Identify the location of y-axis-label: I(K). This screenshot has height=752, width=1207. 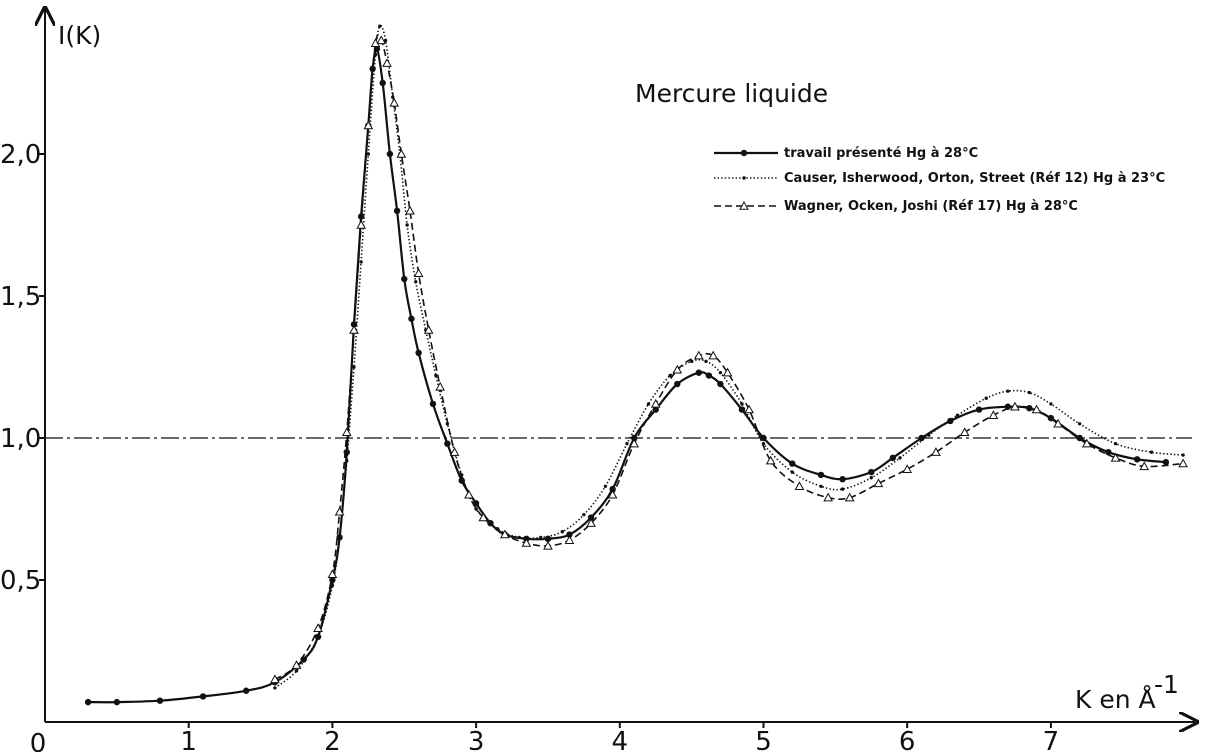
(79, 35).